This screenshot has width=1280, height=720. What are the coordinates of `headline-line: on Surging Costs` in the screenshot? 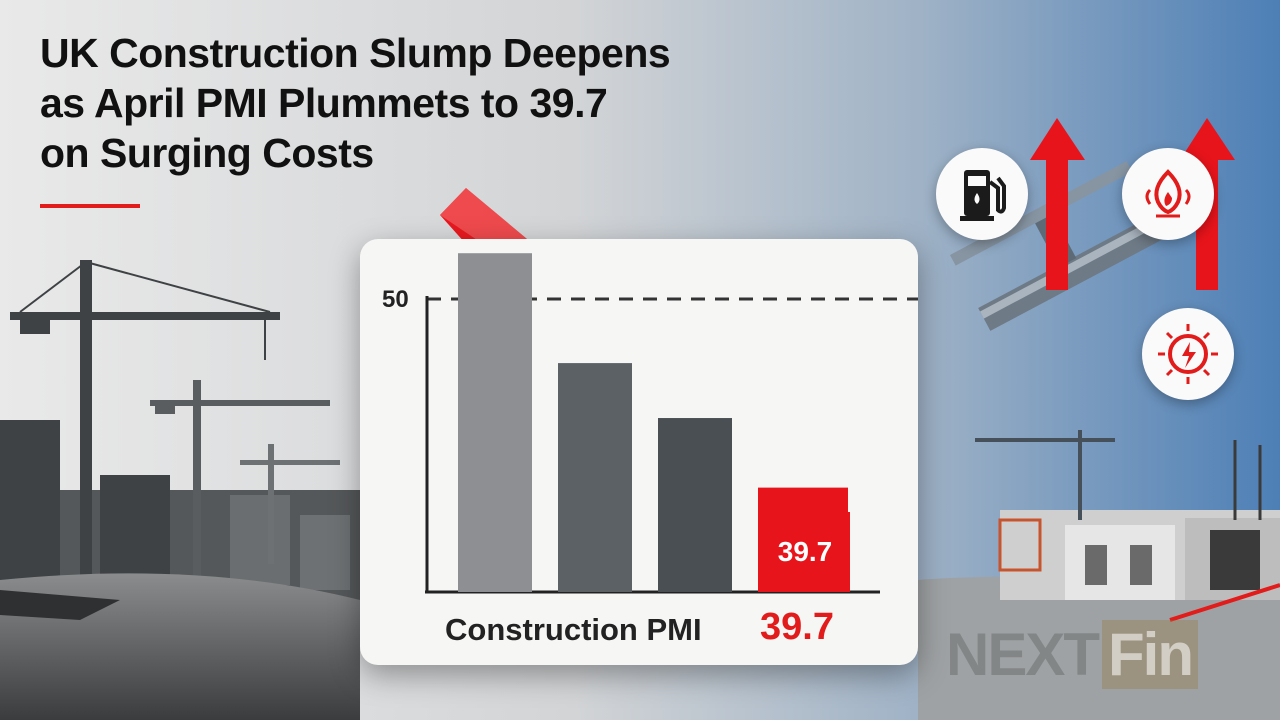 It's located at (207, 153).